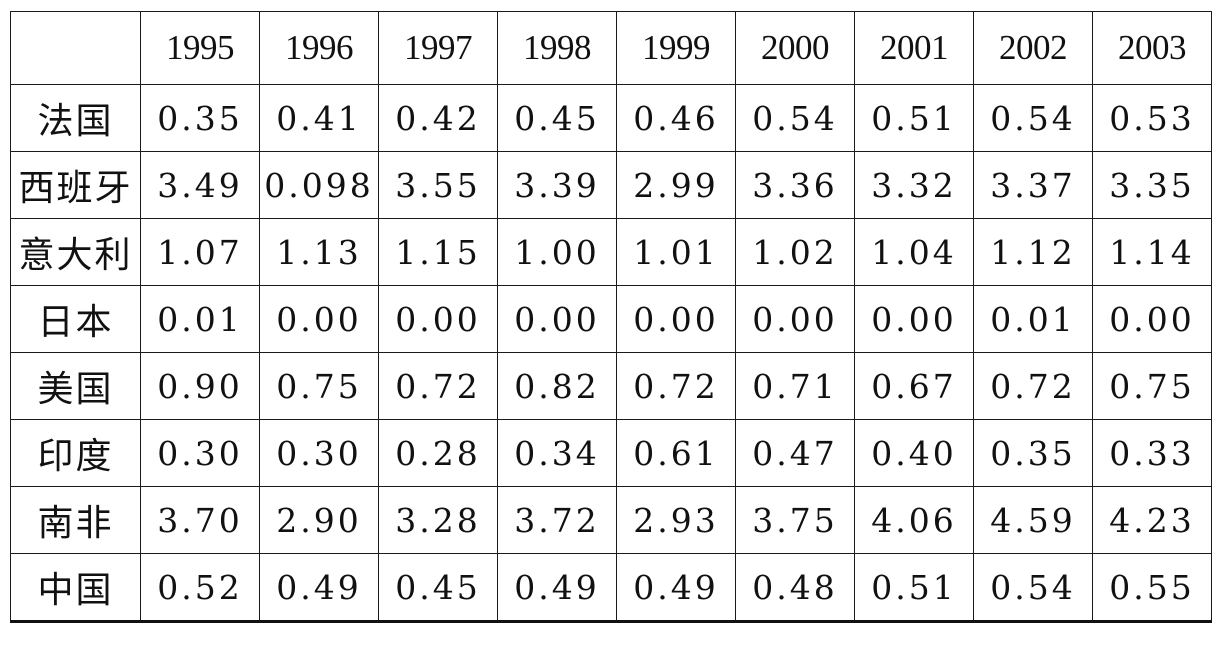  Describe the element at coordinates (438, 453) in the screenshot. I see `value-cell: 0.28` at that location.